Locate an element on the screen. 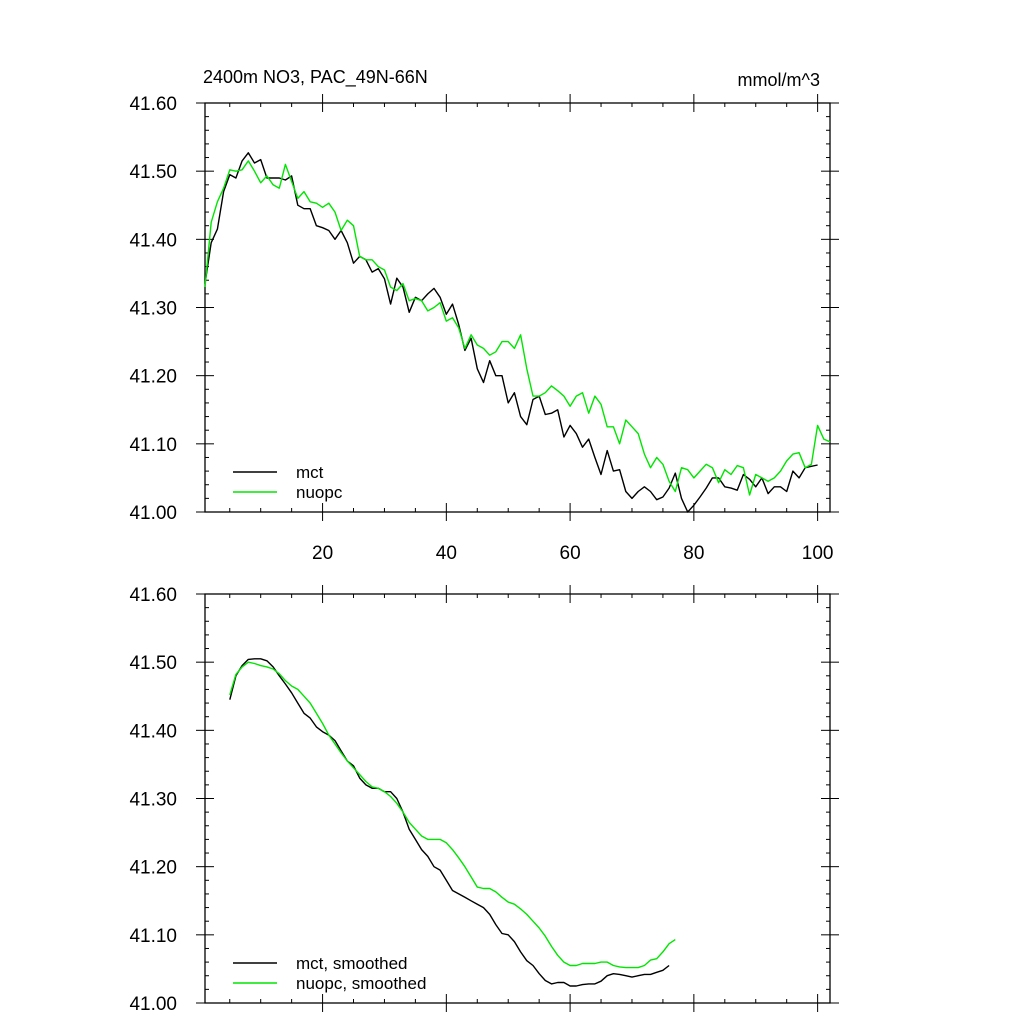  x-tick-label: 100 is located at coordinates (818, 553).